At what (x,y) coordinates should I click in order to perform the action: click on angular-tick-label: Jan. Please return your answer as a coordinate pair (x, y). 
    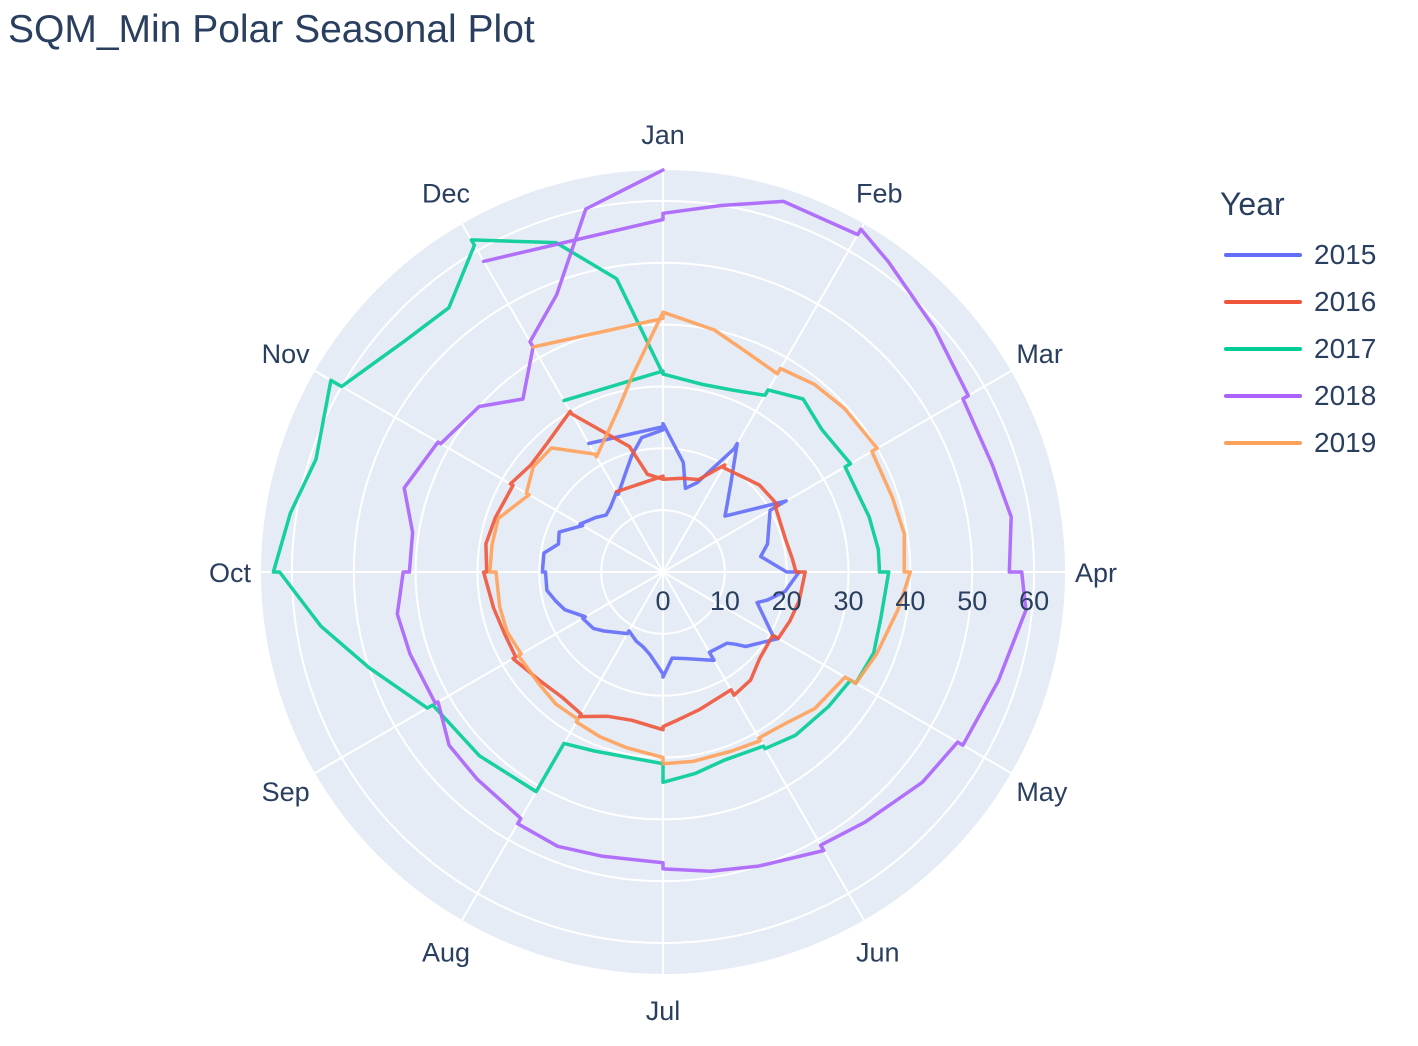
    Looking at the image, I should click on (663, 135).